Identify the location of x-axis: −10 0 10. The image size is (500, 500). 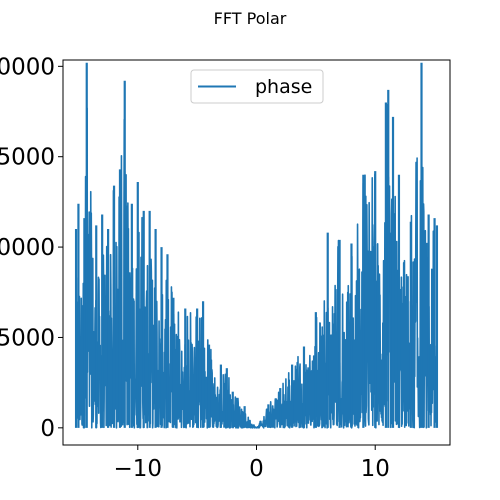
(252, 463).